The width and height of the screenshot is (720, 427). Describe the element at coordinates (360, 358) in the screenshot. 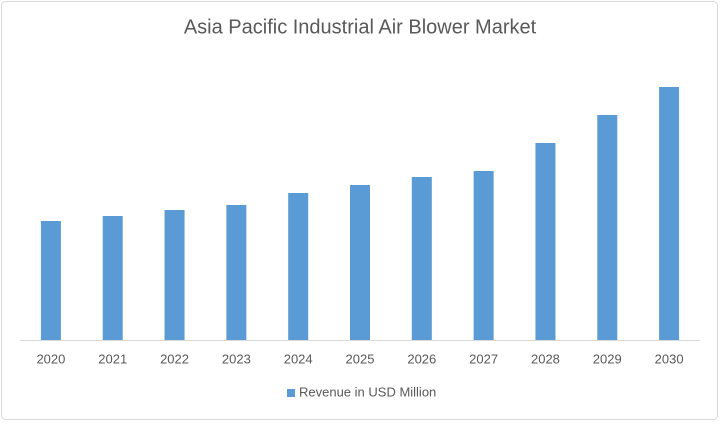

I see `x-tick-label: 2025` at that location.